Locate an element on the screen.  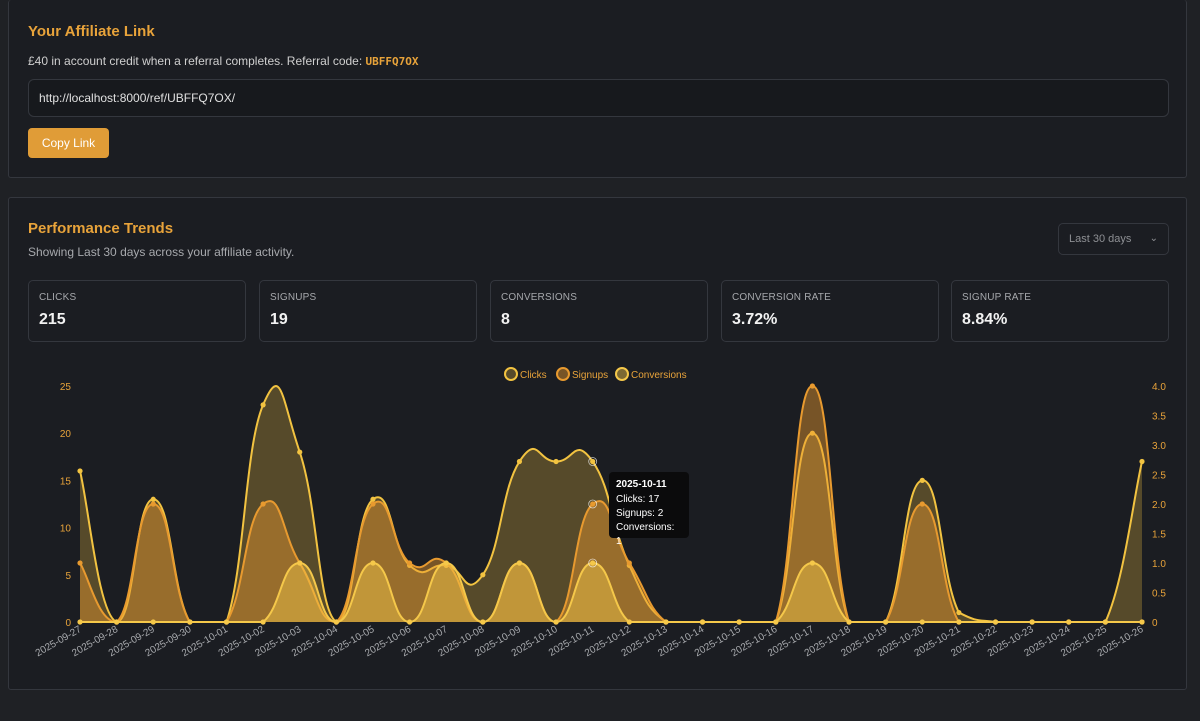
legend-swatch-signups is located at coordinates (563, 374).